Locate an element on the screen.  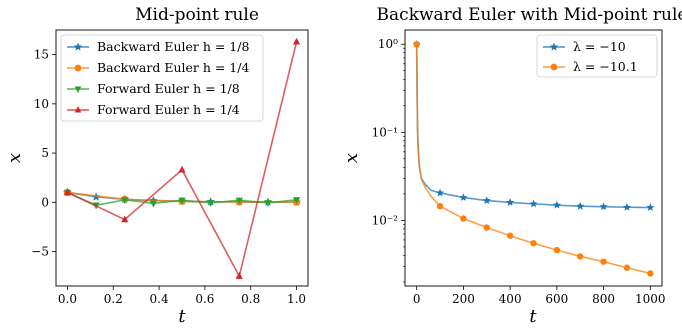
xtick-label-0-1: 0.2 is located at coordinates (113, 299).